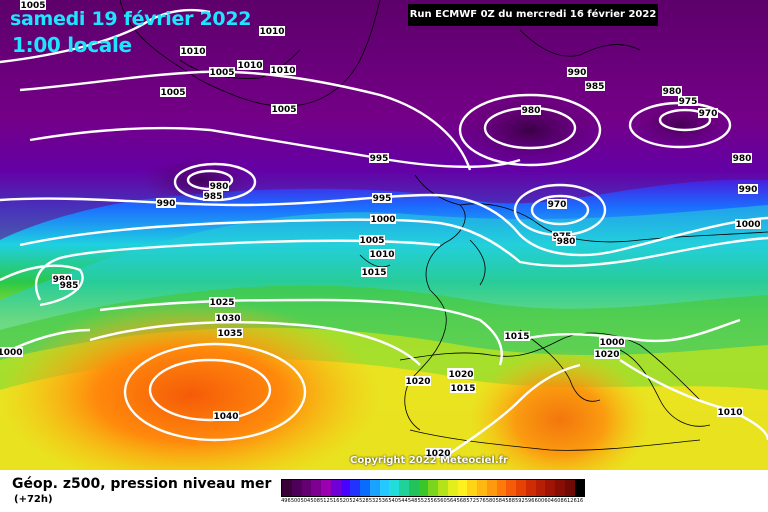 Image resolution: width=768 pixels, height=512 pixels. What do you see at coordinates (393, 501) in the screenshot?
I see `legend-tick-label: 540` at bounding box center [393, 501].